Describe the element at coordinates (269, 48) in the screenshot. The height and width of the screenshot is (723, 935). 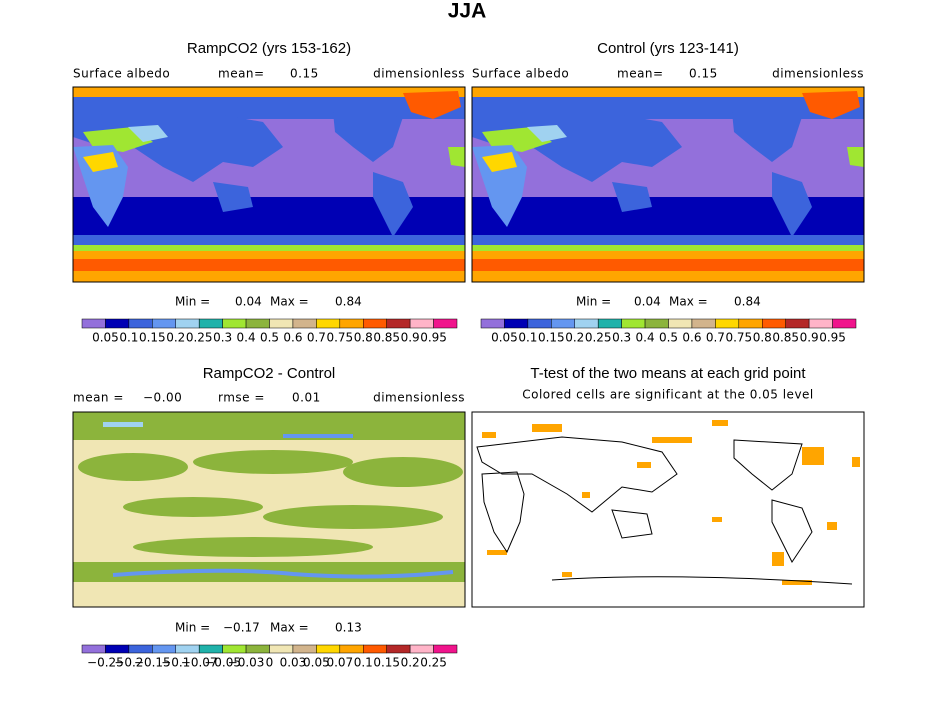
I see `panel-title: RampCO2 (yrs 153-162)` at that location.